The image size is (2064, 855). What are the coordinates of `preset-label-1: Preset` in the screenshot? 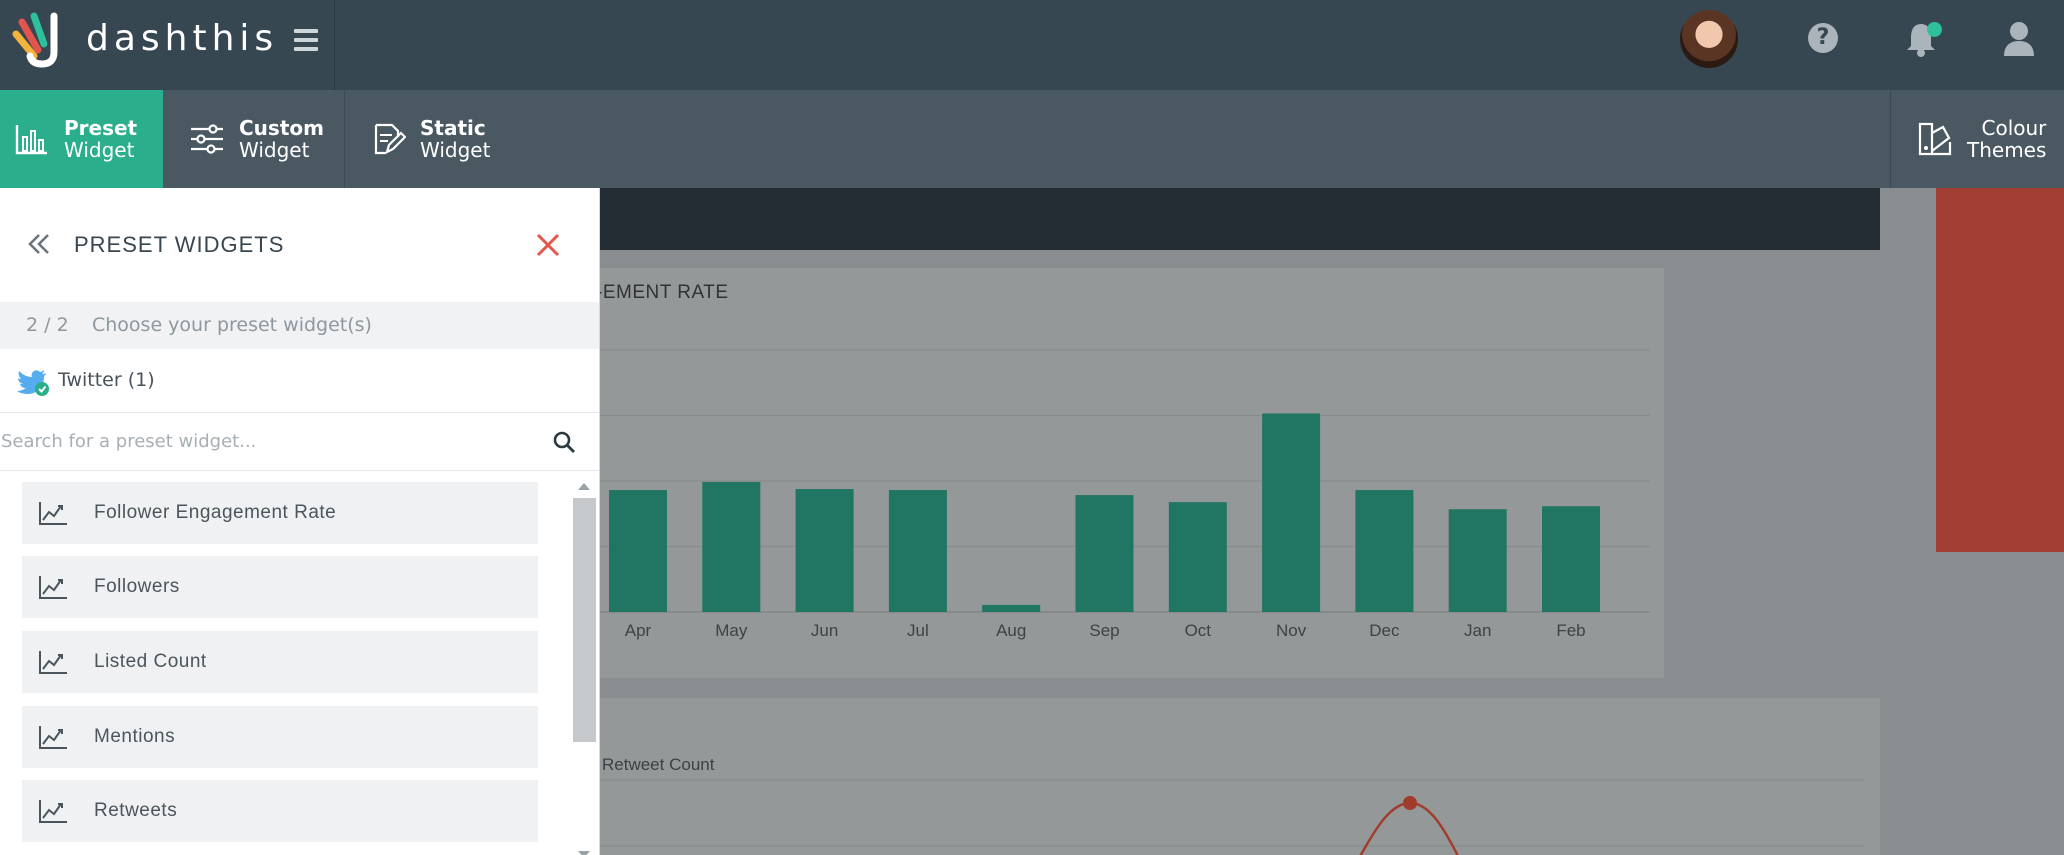 It's located at (101, 128).